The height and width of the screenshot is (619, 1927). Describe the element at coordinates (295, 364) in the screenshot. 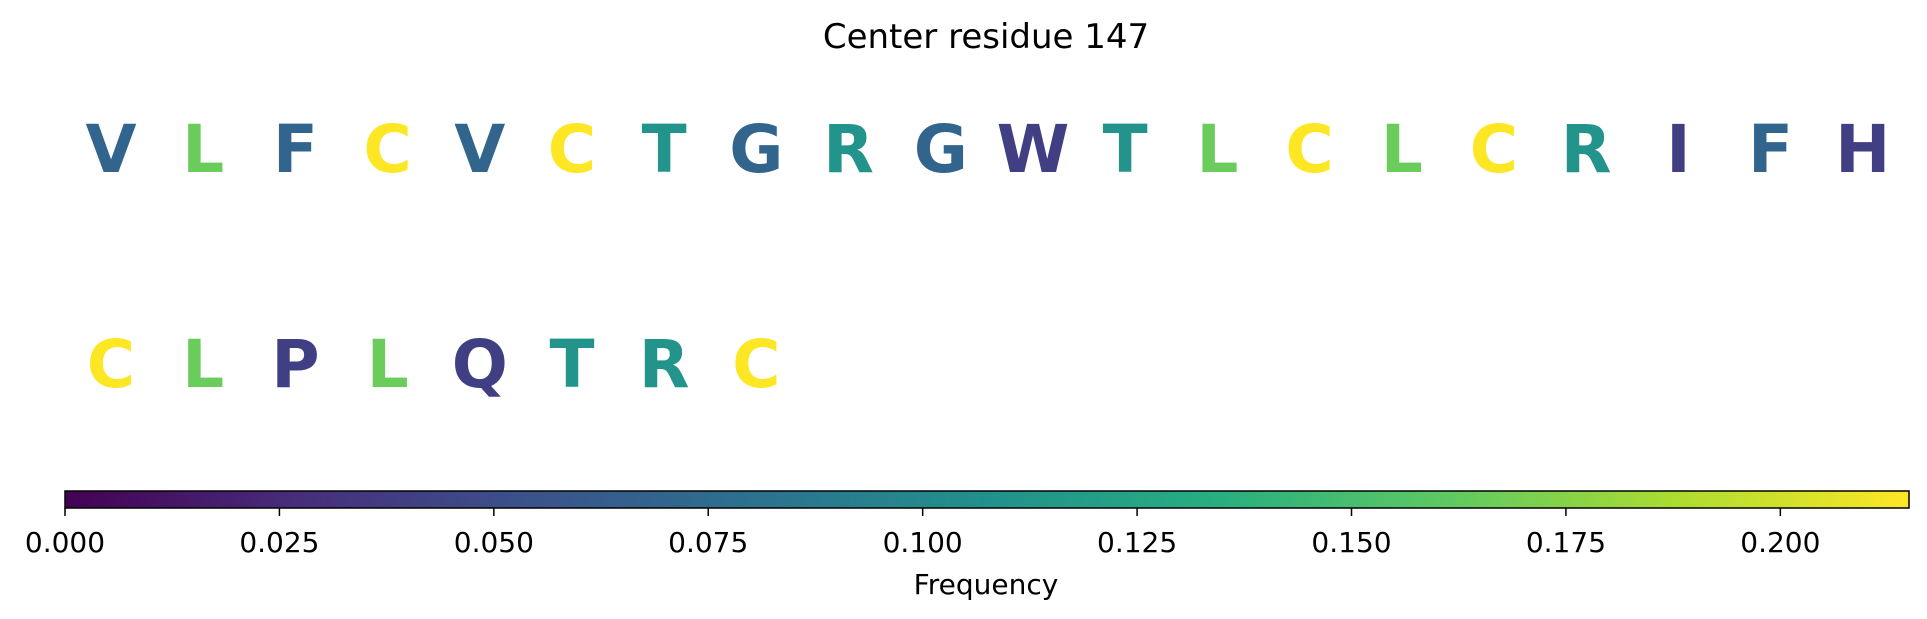

I see `residue-letter: P` at that location.